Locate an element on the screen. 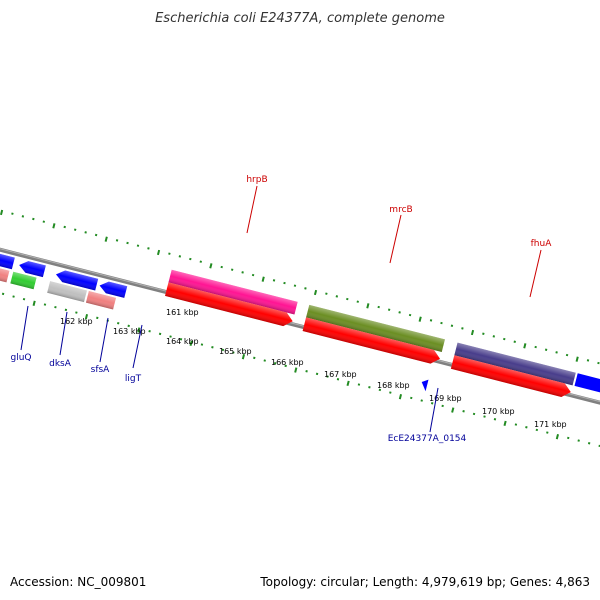 The height and width of the screenshot is (600, 600). kbp-label: 166 kbp is located at coordinates (287, 362).